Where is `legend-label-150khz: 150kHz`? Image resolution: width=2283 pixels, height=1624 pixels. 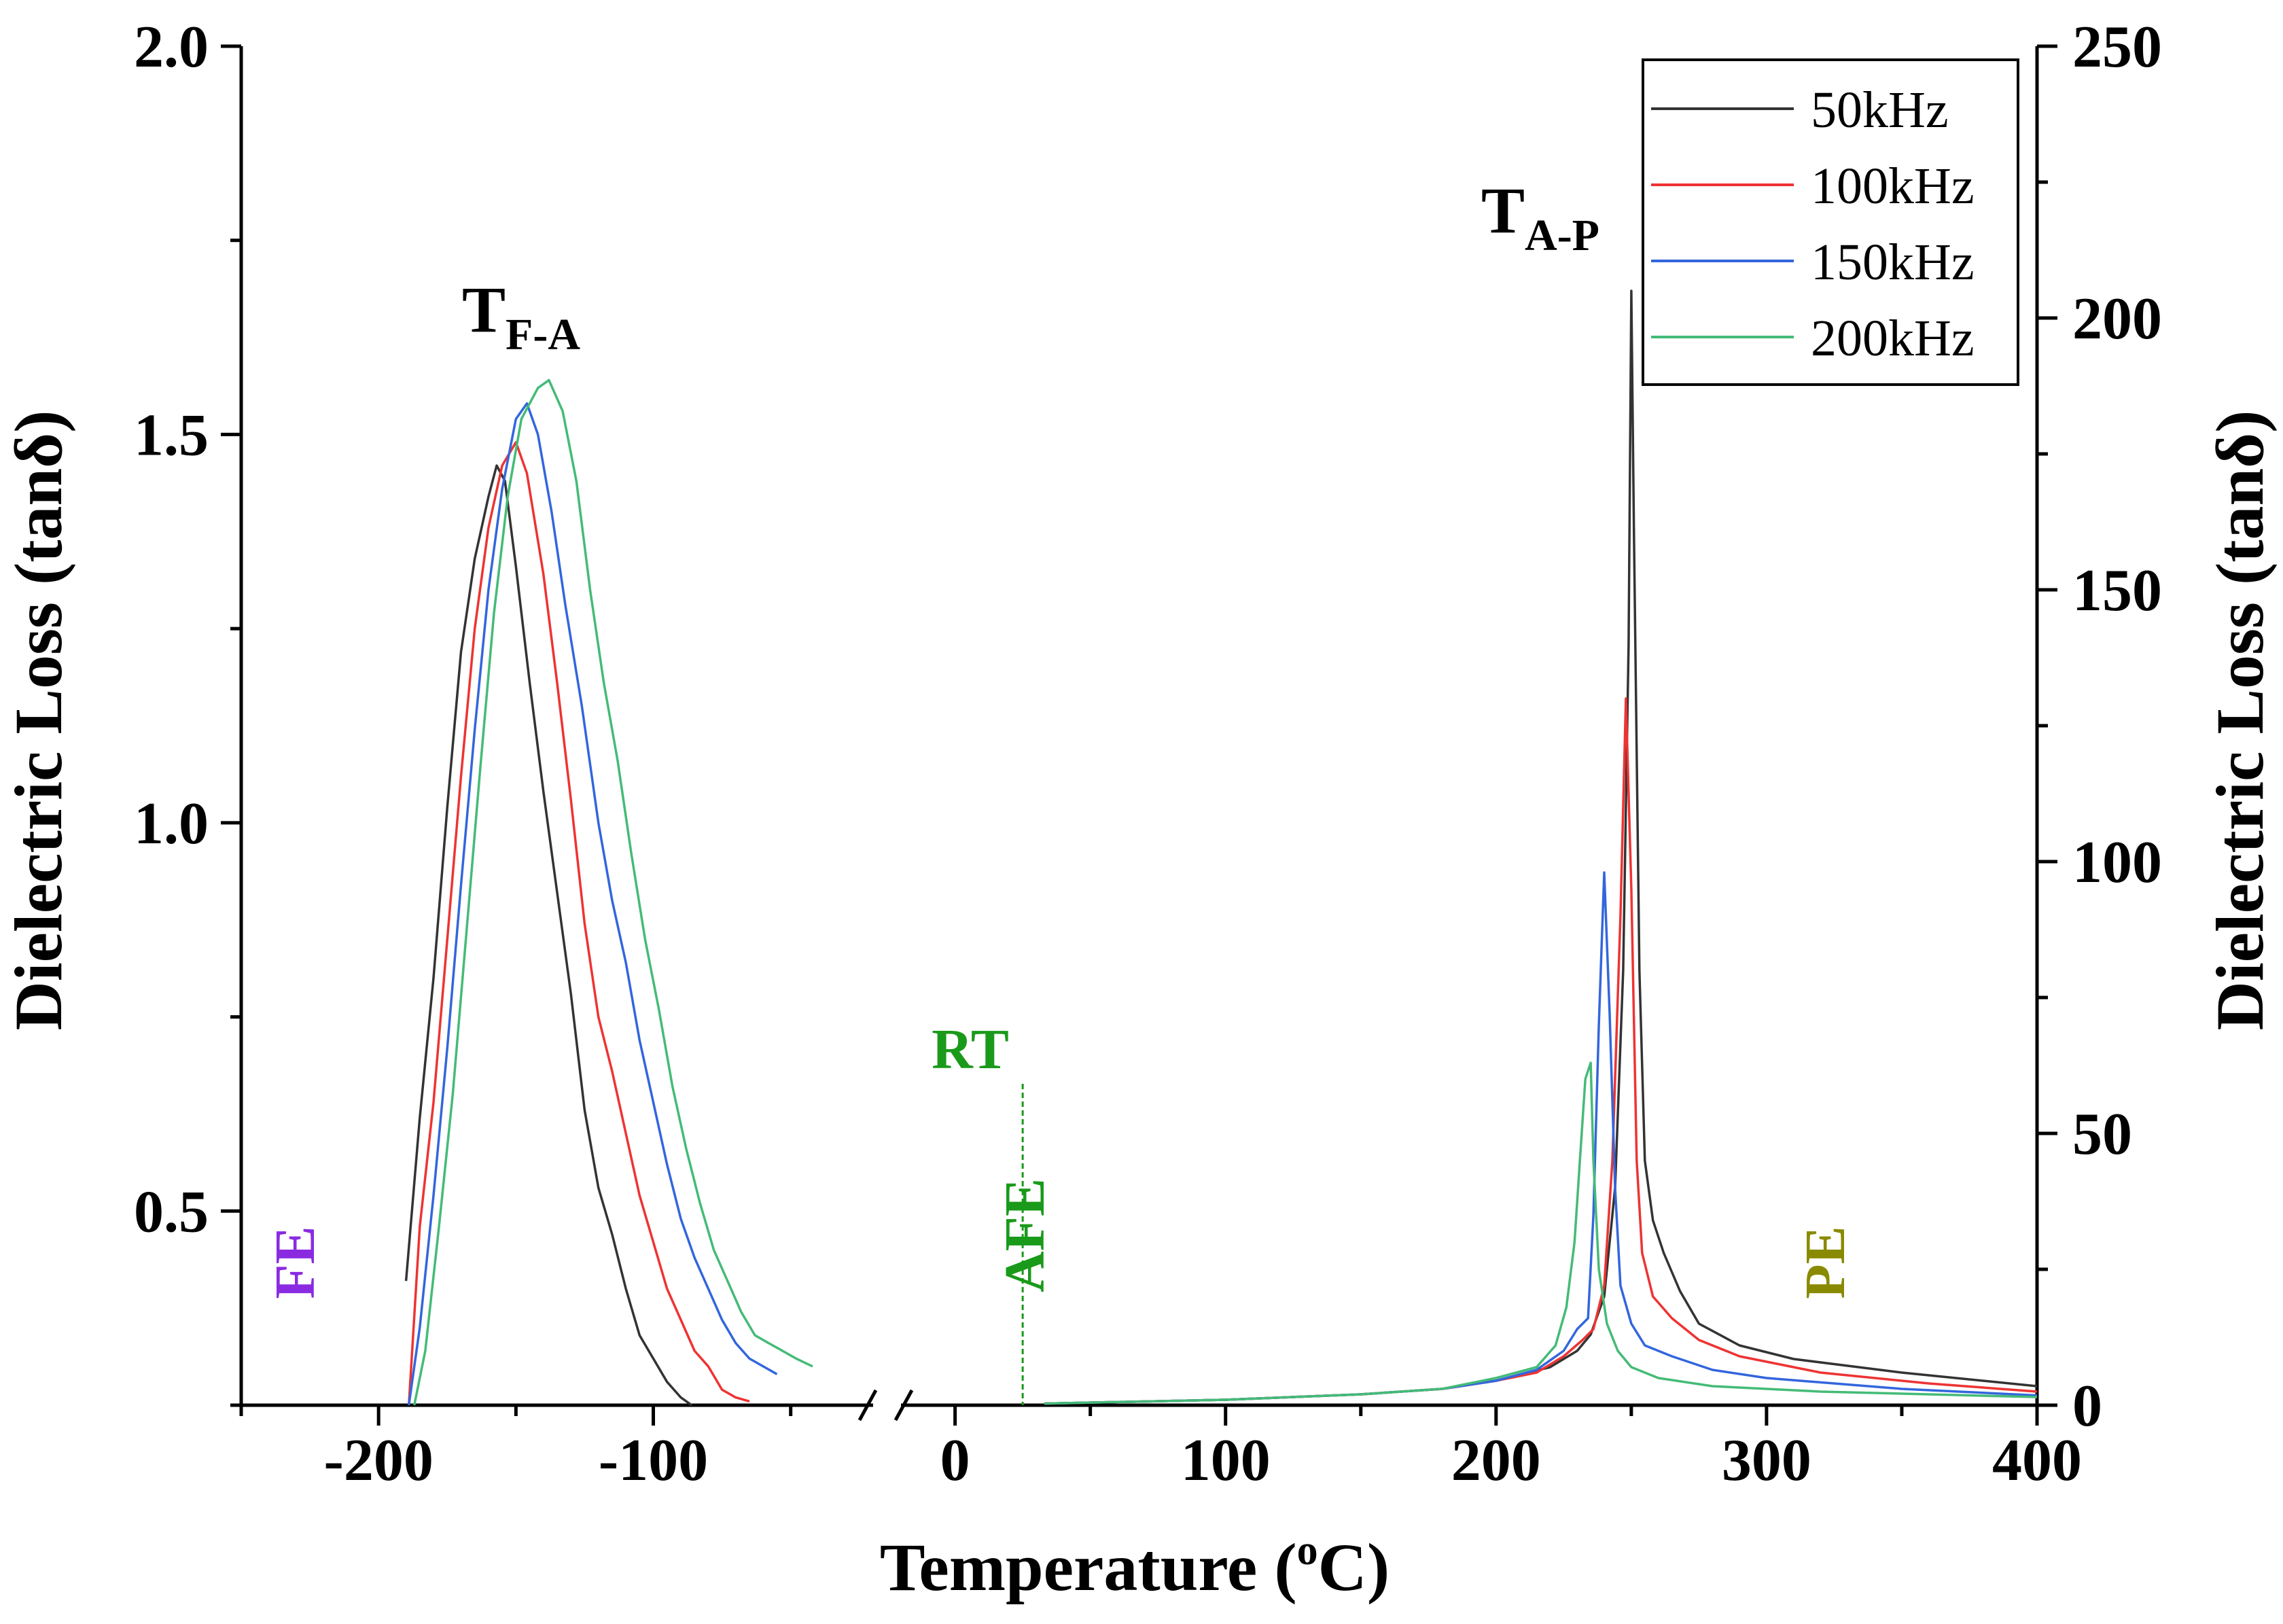 legend-label-150khz: 150kHz is located at coordinates (1893, 263).